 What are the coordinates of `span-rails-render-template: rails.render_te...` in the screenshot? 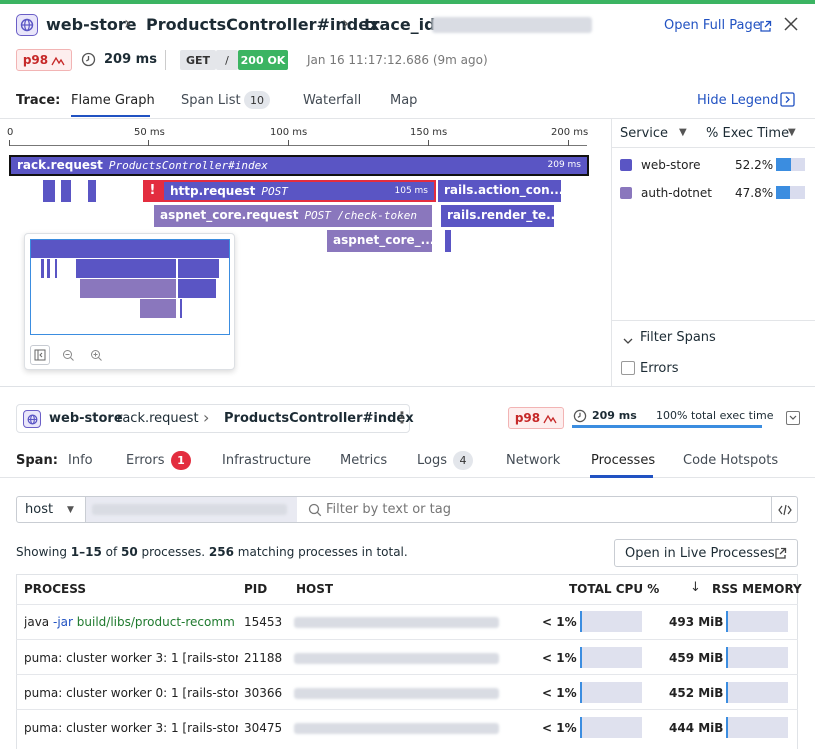 It's located at (497, 216).